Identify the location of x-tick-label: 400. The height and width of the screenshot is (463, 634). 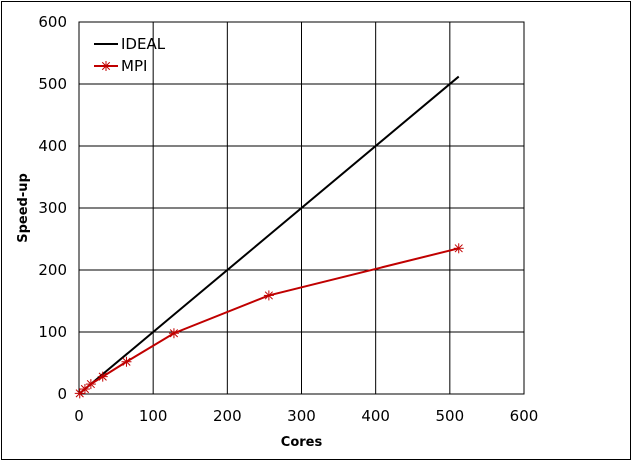
(375, 416).